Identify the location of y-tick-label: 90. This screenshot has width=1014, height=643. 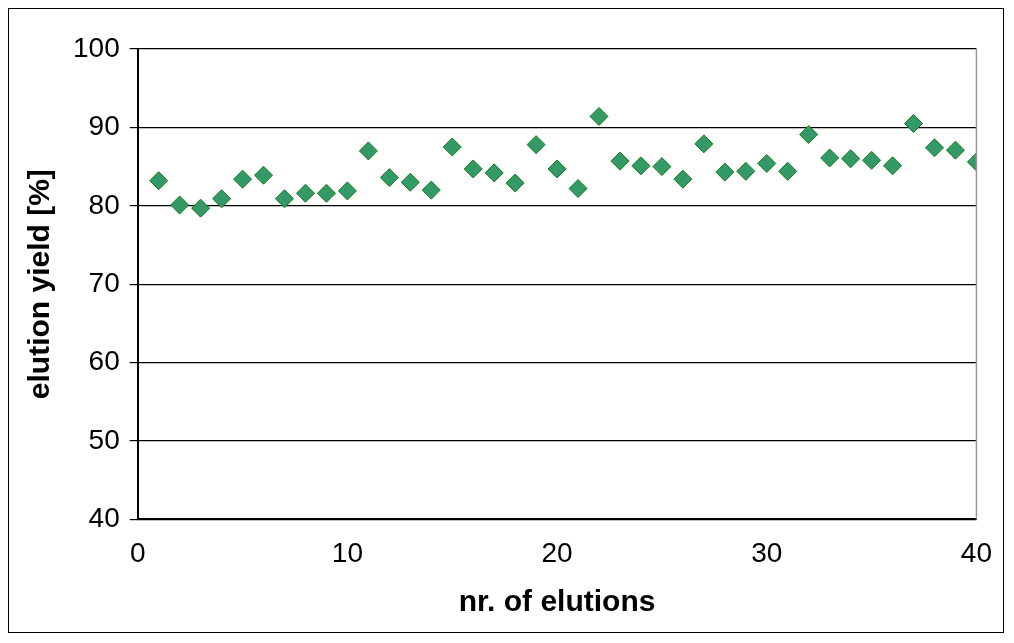
(104, 126).